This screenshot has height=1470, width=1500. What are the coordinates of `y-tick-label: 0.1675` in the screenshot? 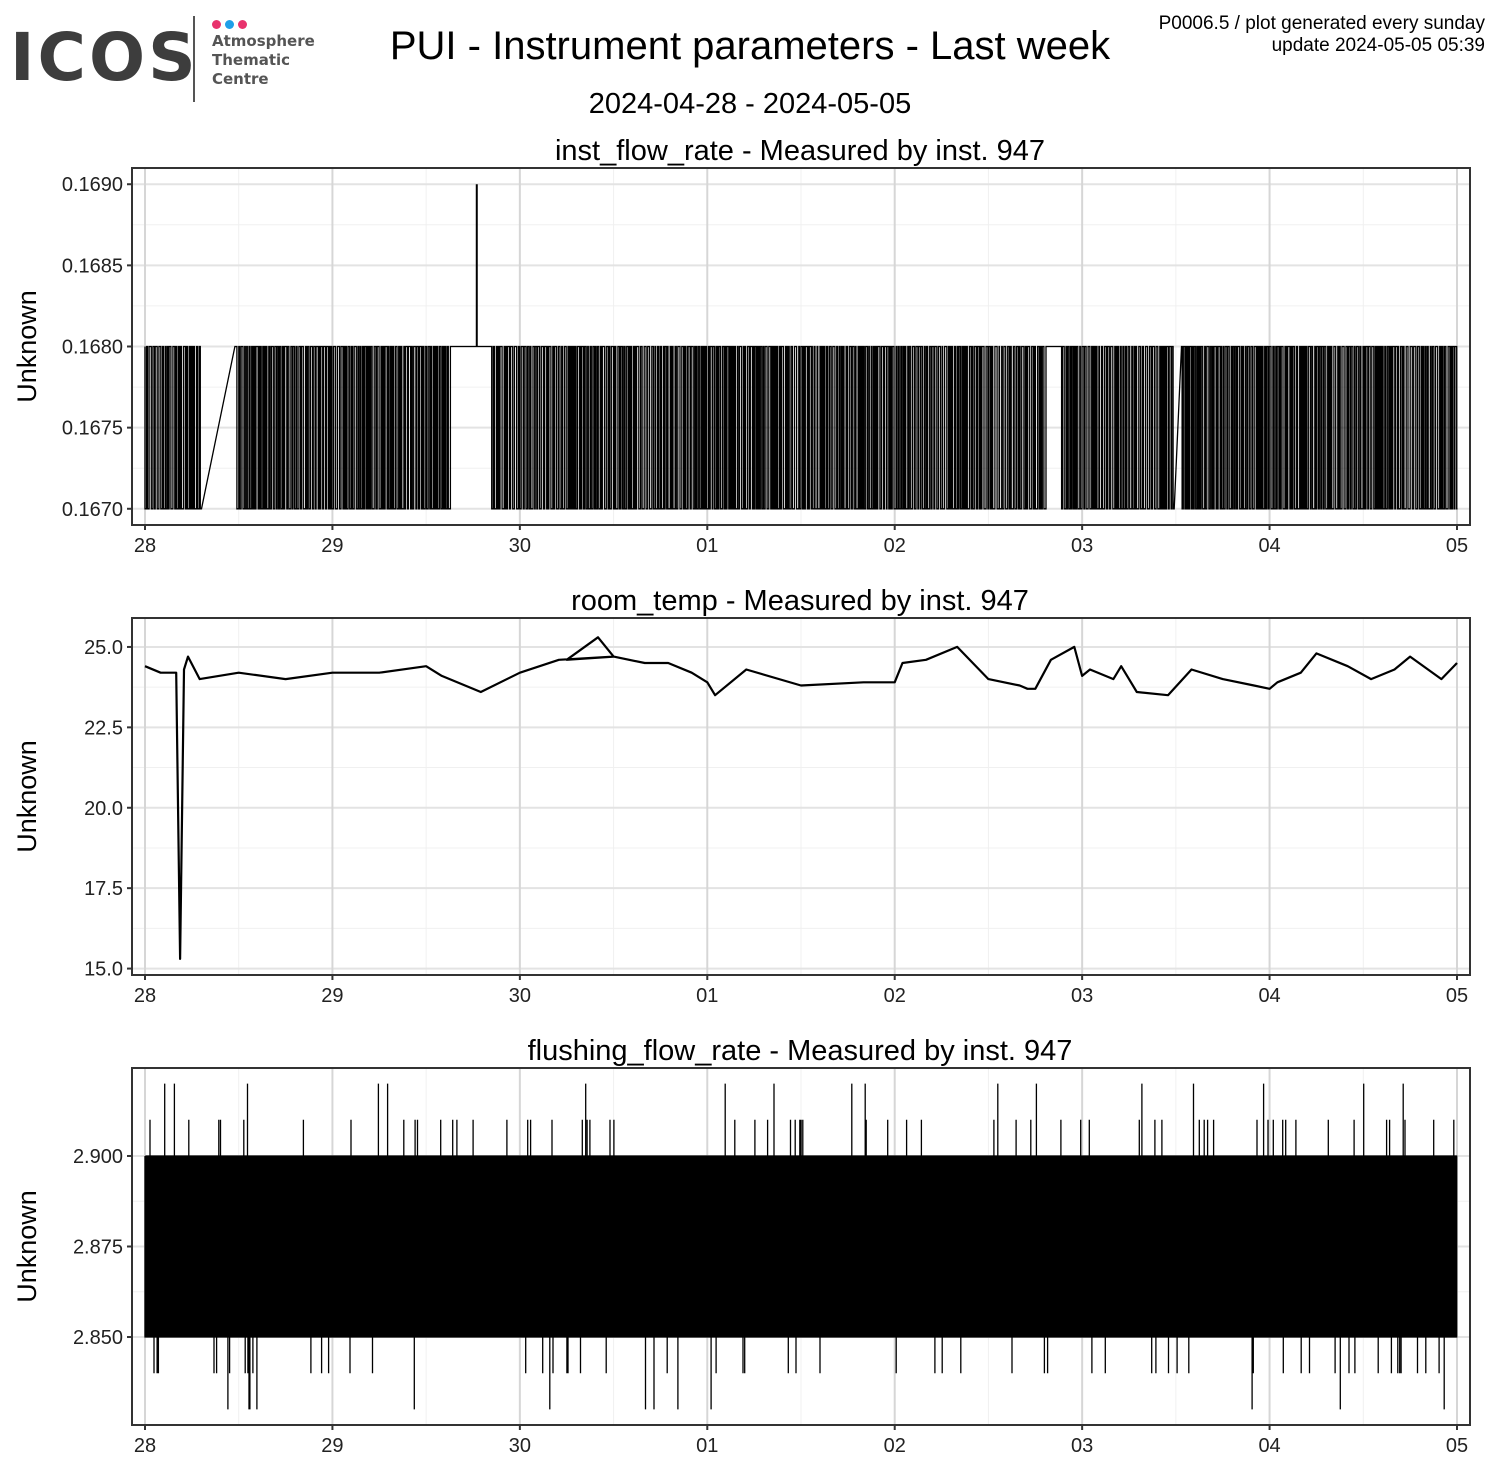 It's located at (92, 429).